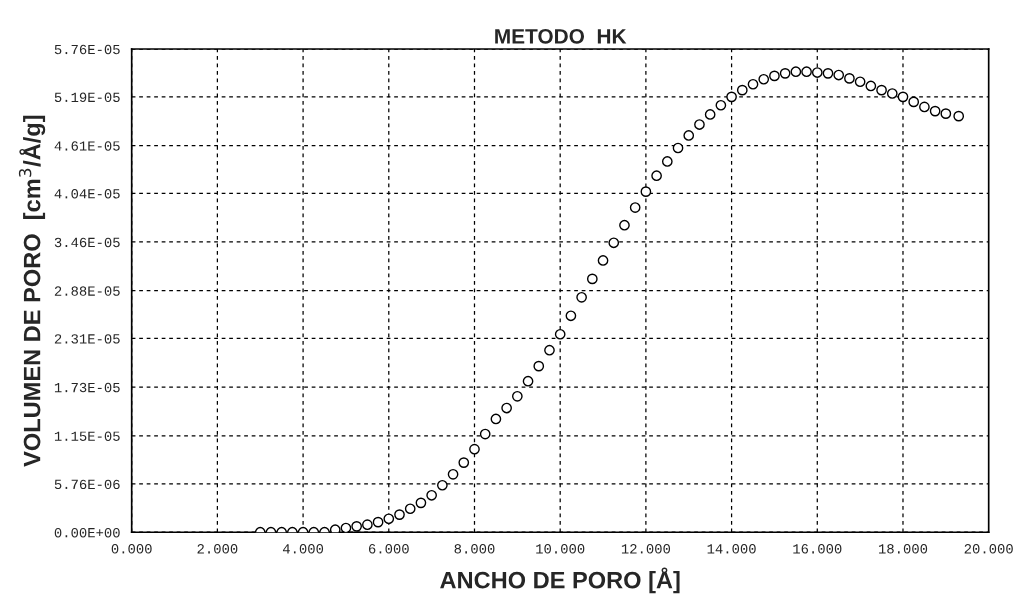 This screenshot has width=1013, height=598. What do you see at coordinates (731, 549) in the screenshot?
I see `x-tick-label: 14.000` at bounding box center [731, 549].